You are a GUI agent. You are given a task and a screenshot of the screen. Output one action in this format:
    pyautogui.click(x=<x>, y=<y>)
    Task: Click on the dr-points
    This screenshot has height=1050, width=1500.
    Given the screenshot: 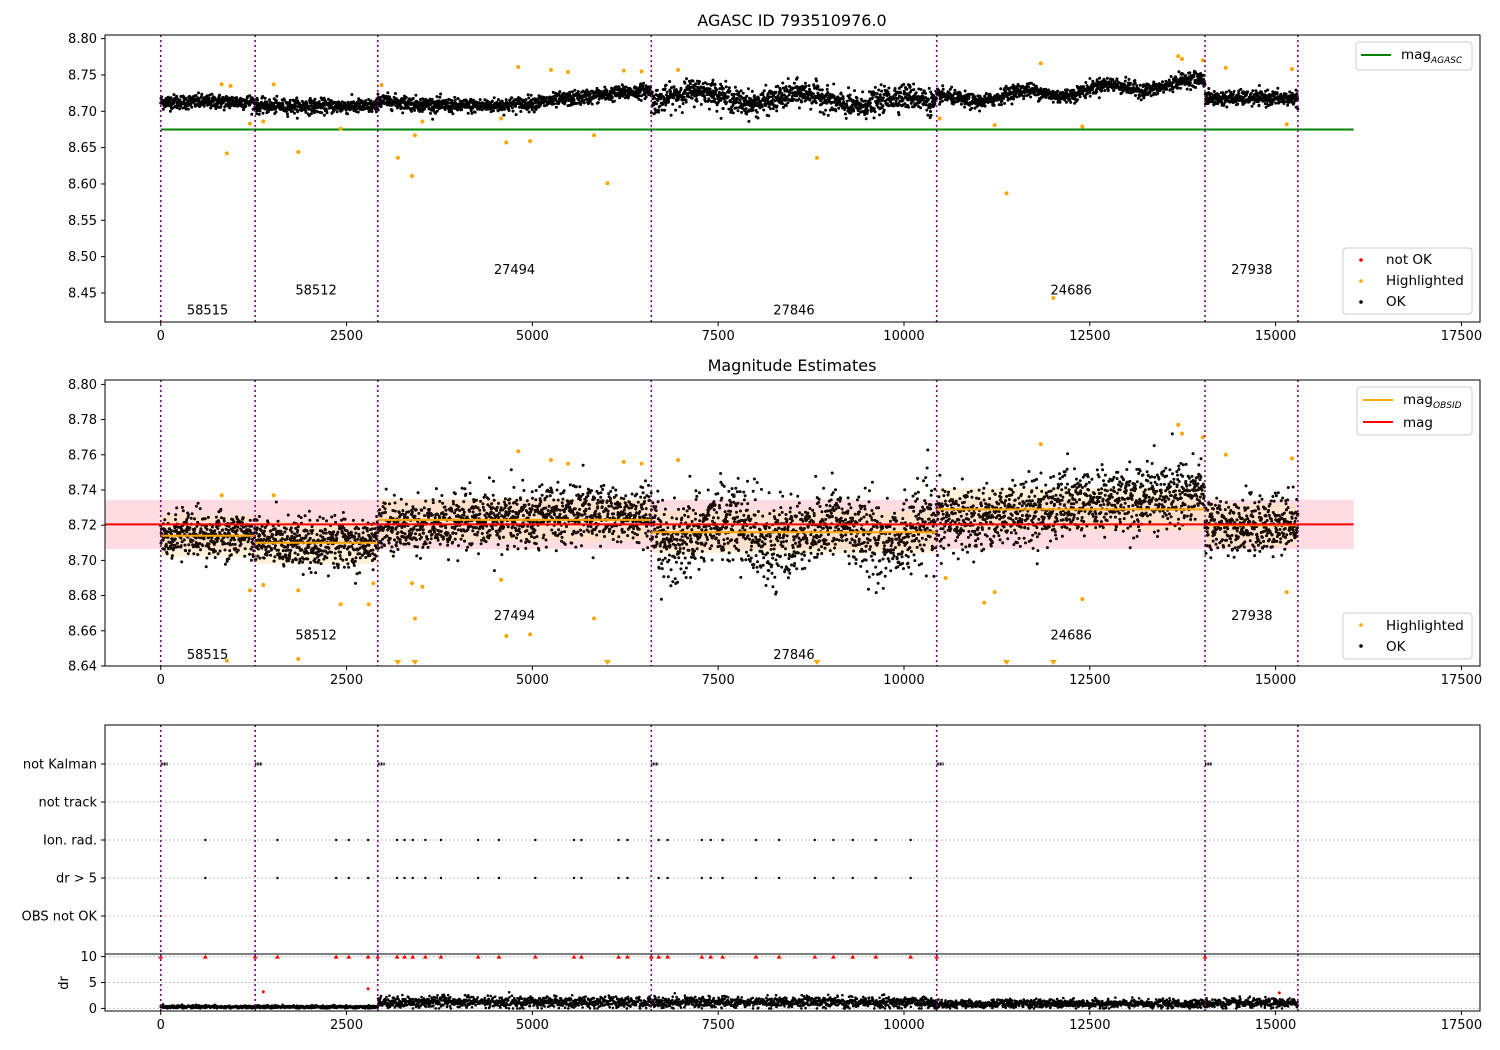 What is the action you would take?
    pyautogui.click(x=729, y=1000)
    